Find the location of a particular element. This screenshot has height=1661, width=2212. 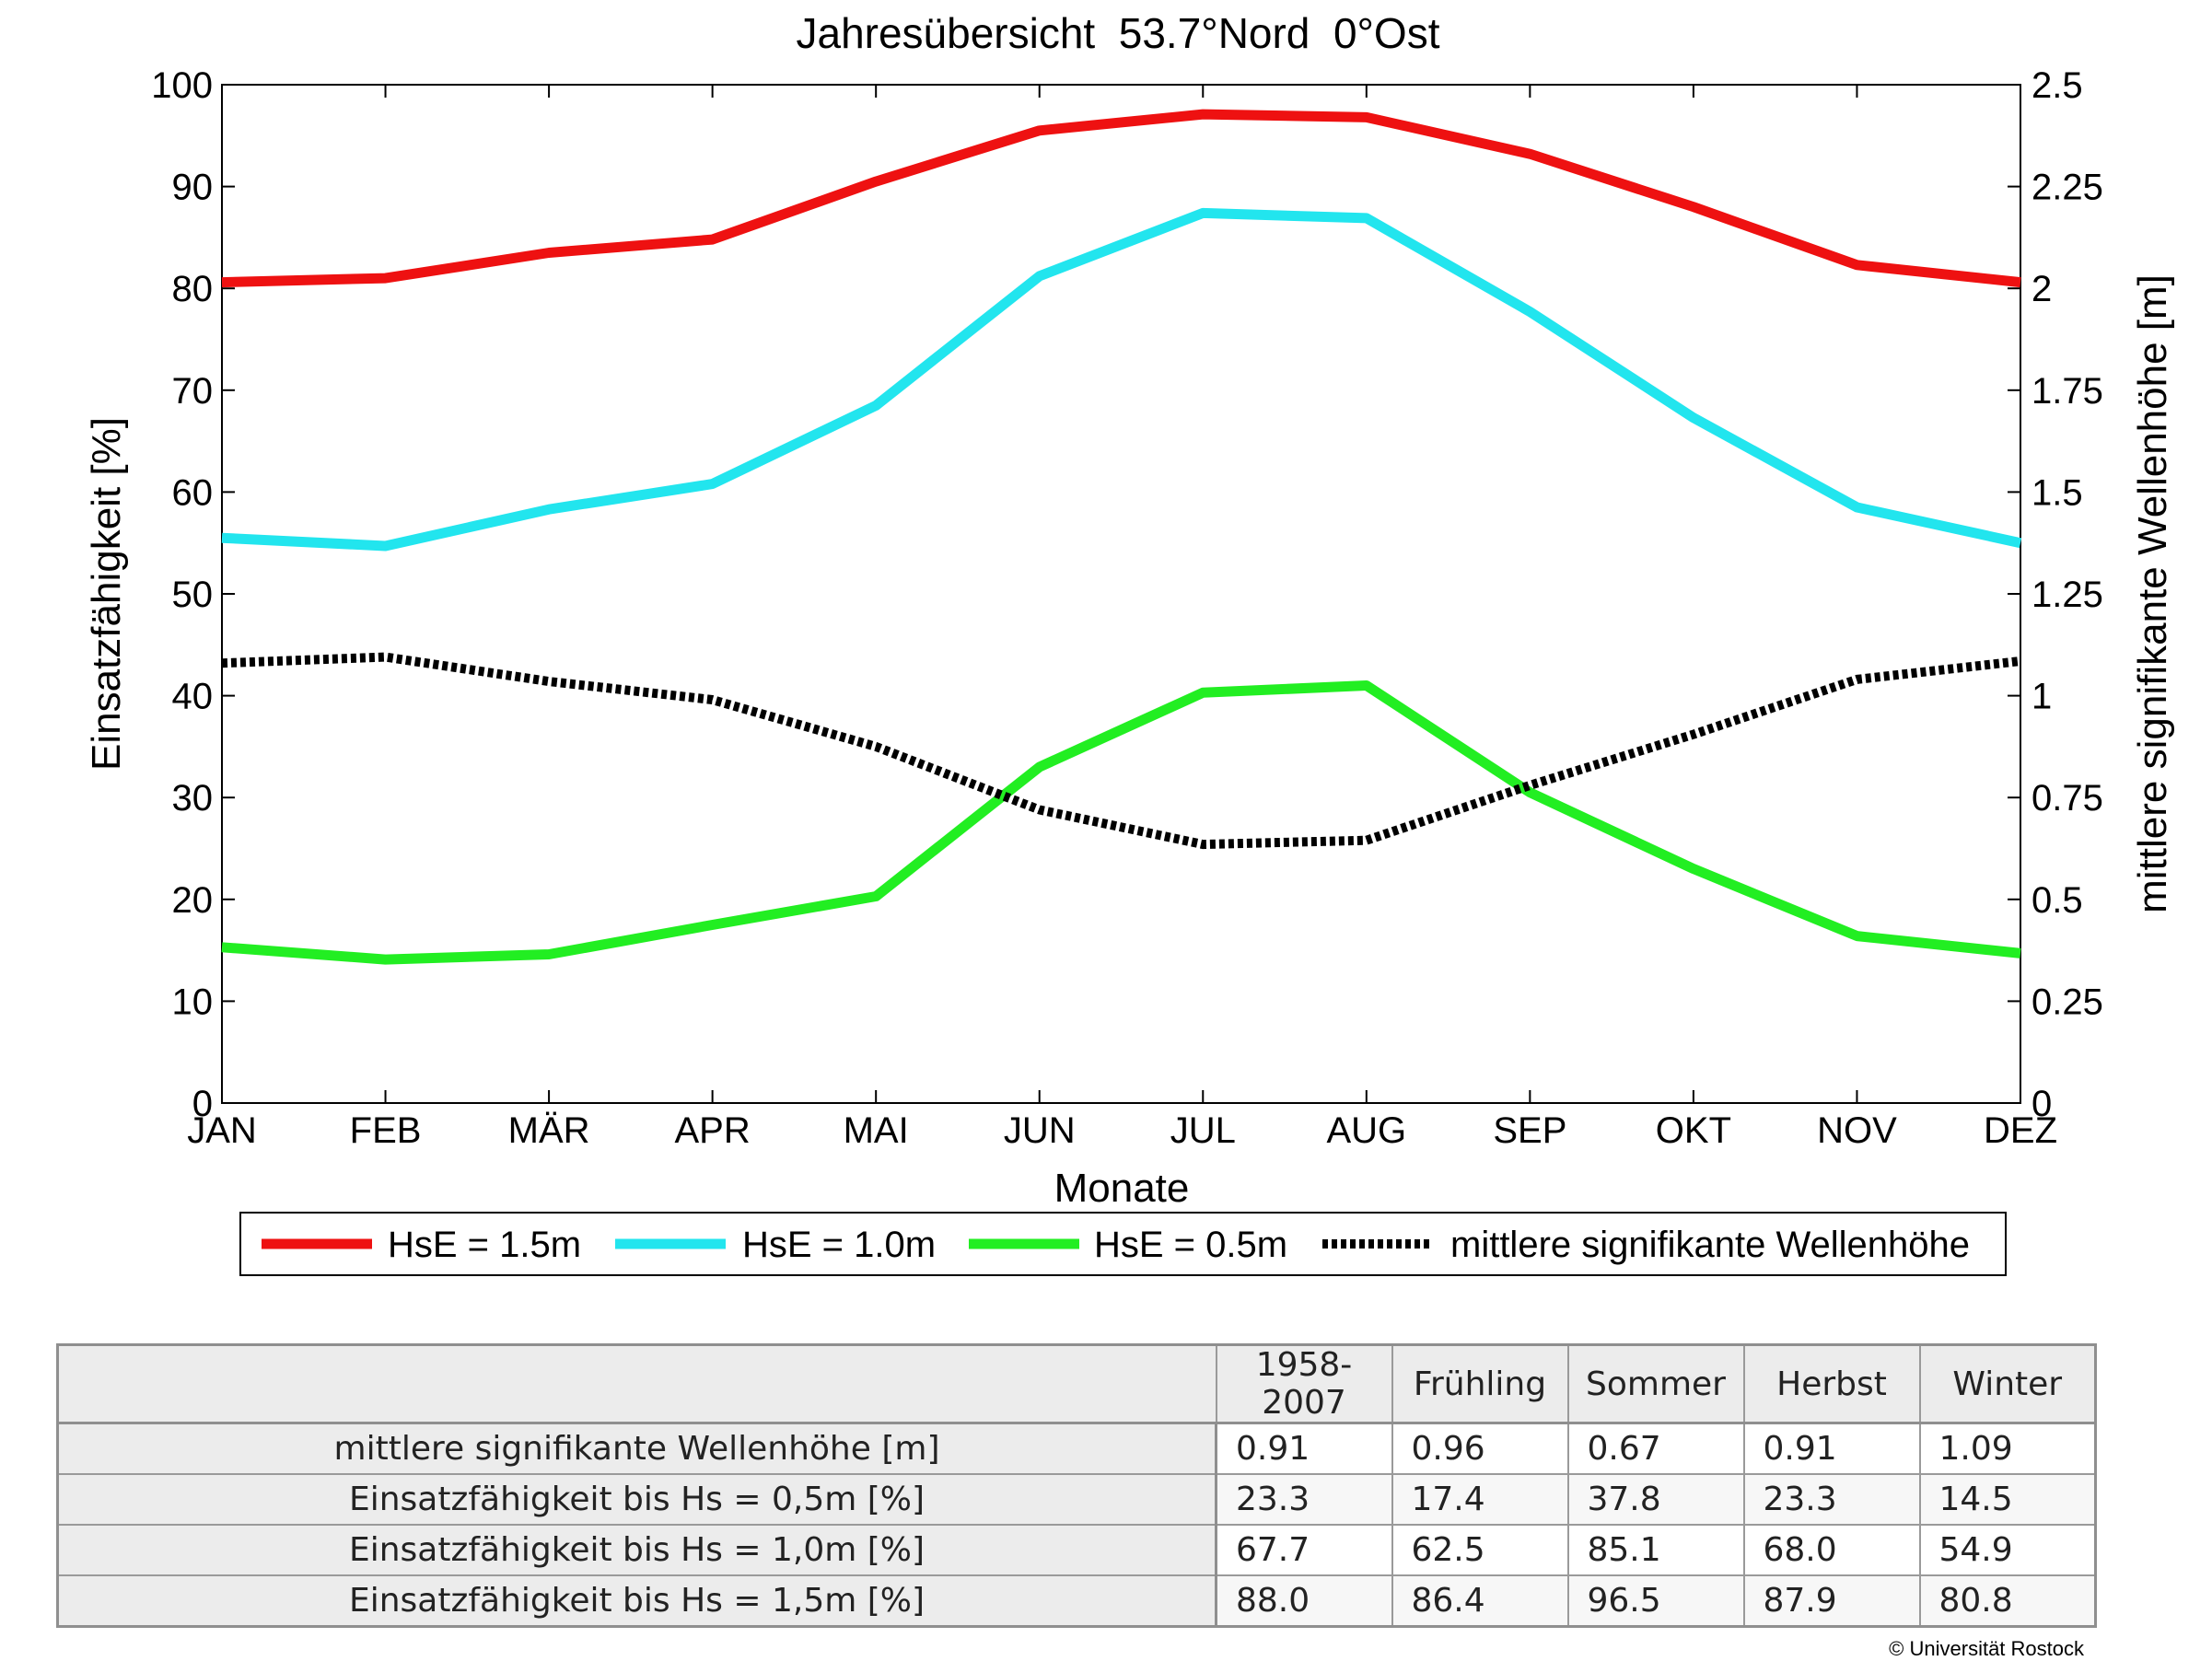

table-cell: 54.9 is located at coordinates (2008, 1550).